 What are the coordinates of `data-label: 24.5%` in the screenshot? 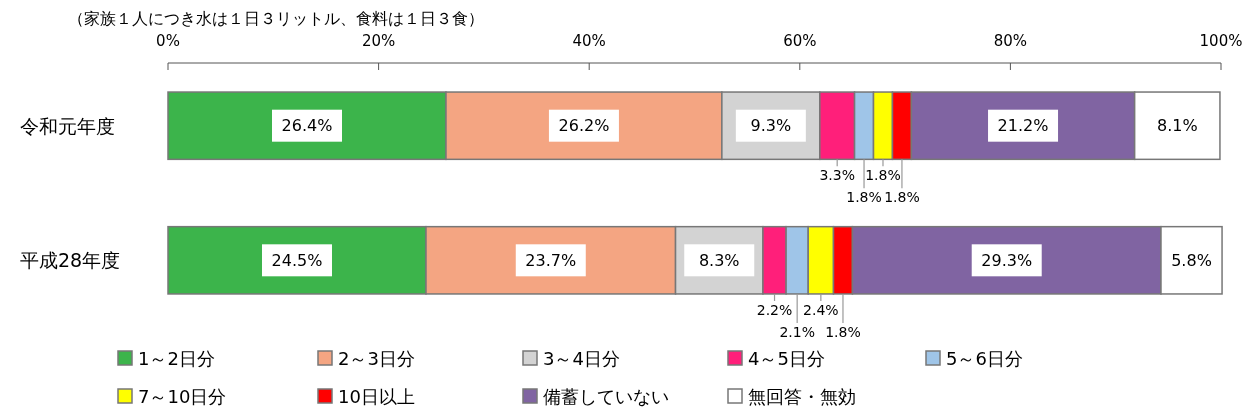 It's located at (297, 260).